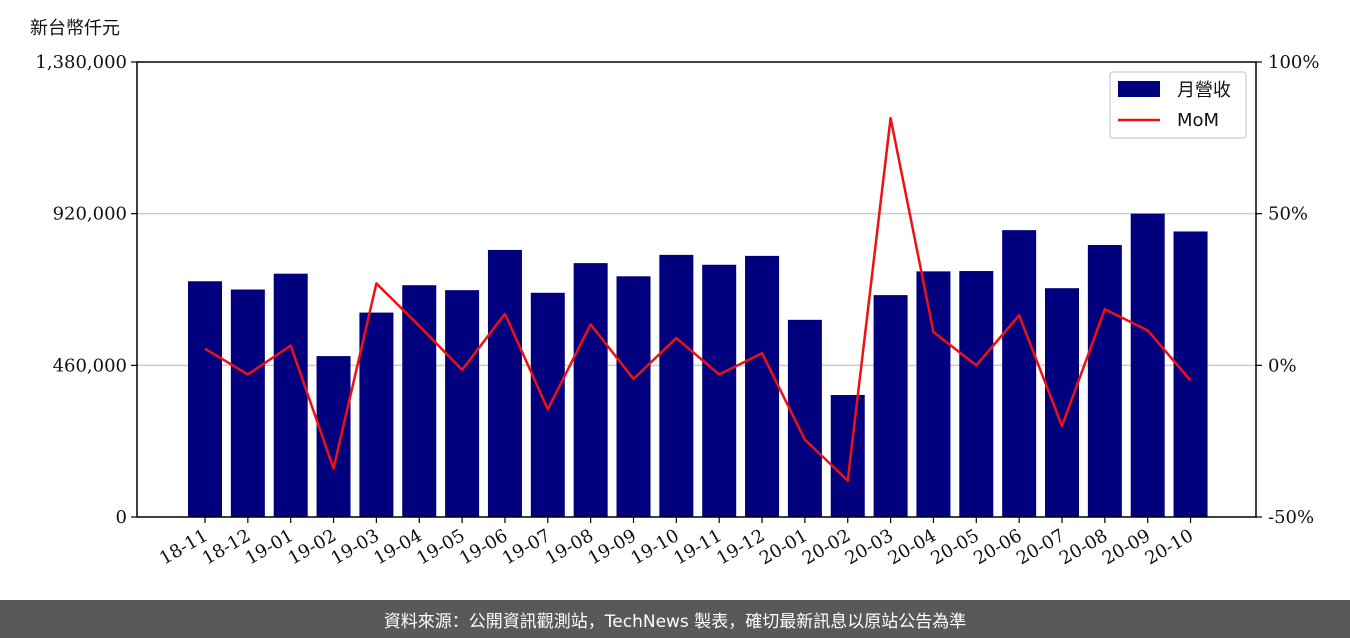 This screenshot has width=1350, height=638. What do you see at coordinates (526, 547) in the screenshot?
I see `x-tick-label: 19-07` at bounding box center [526, 547].